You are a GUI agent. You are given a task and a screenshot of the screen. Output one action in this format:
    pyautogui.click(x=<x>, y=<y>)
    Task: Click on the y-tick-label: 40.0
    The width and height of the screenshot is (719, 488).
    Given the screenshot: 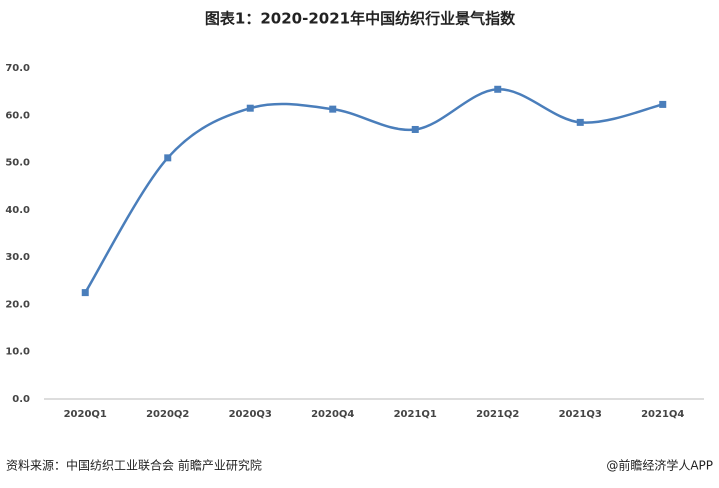 What is the action you would take?
    pyautogui.click(x=17, y=210)
    